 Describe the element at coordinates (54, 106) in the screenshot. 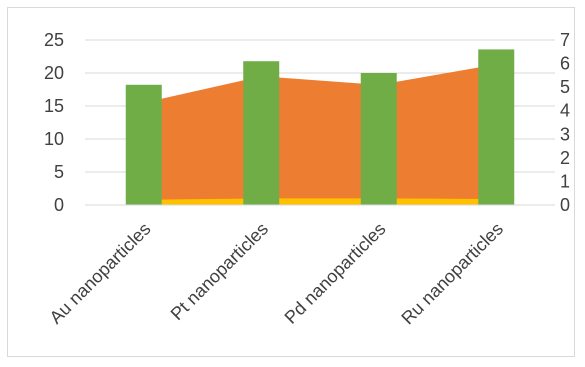

I see `left-tick-label: 15` at that location.